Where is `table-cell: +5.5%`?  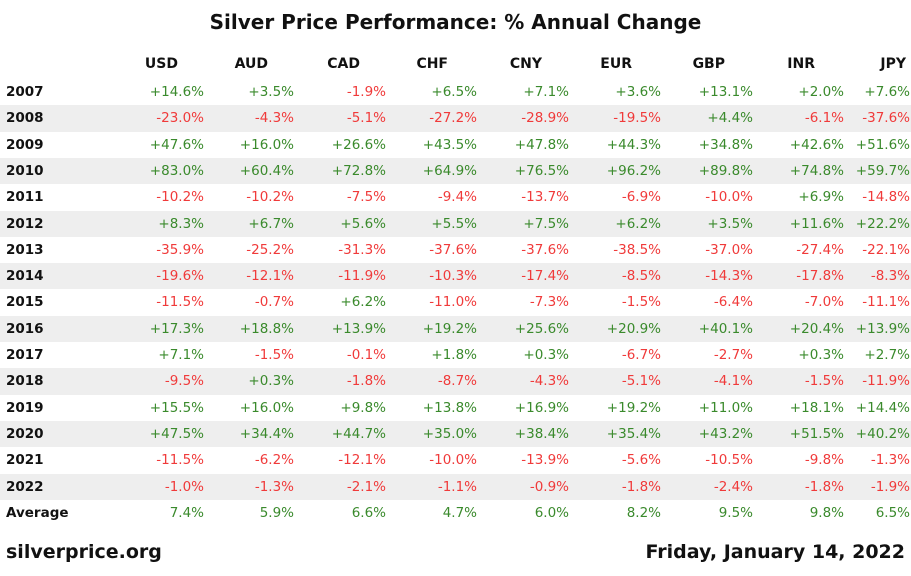 table-cell: +5.5% is located at coordinates (454, 223).